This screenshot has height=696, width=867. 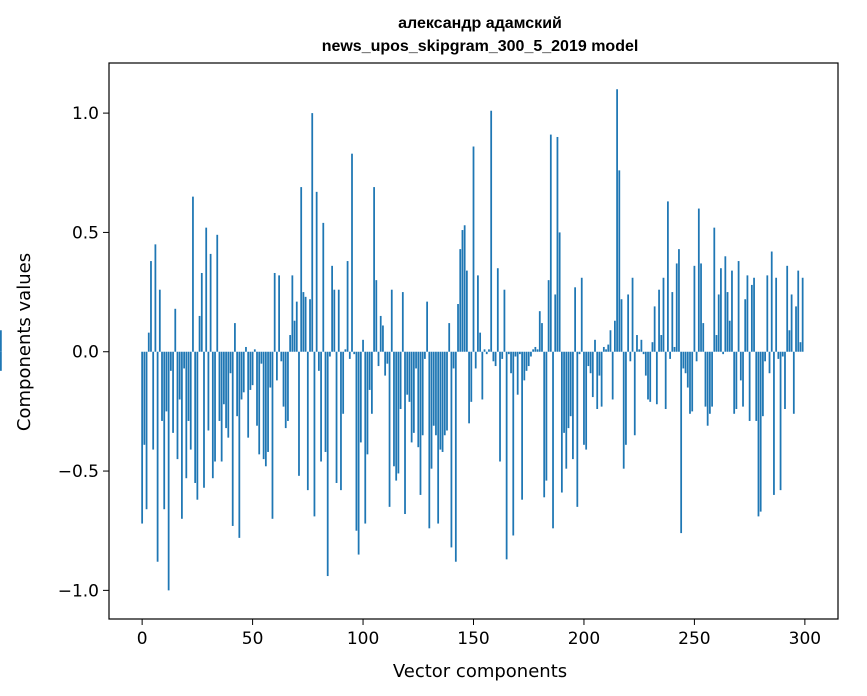 What do you see at coordinates (78, 472) in the screenshot?
I see `y-tick-label-1: −0.5` at bounding box center [78, 472].